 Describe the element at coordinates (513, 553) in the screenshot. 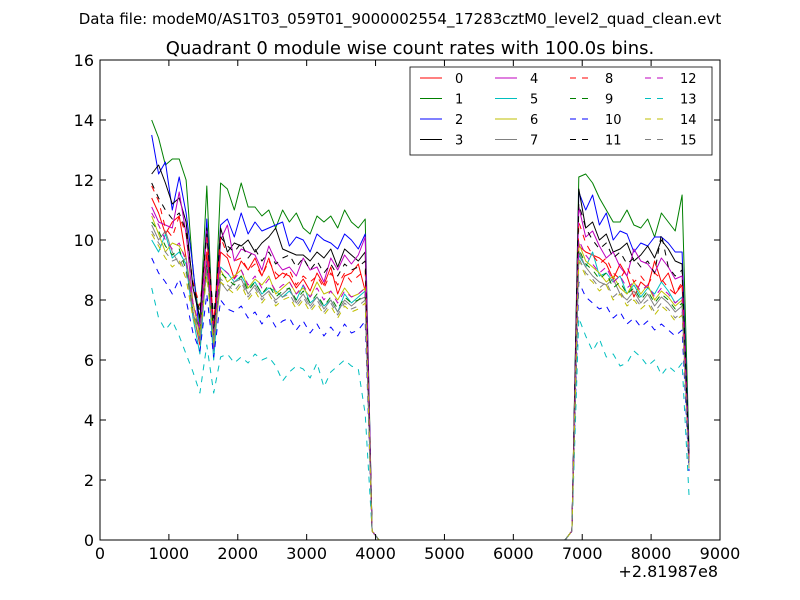

I see `x-tick-label: 6000` at that location.